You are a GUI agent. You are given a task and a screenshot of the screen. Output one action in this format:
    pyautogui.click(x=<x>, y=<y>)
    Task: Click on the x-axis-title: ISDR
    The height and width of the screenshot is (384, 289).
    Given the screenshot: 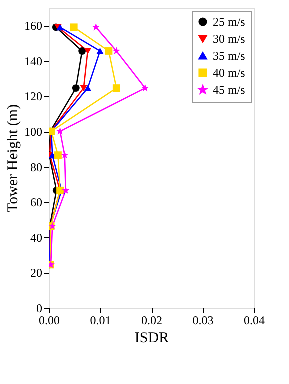 What is the action you would take?
    pyautogui.click(x=152, y=338)
    